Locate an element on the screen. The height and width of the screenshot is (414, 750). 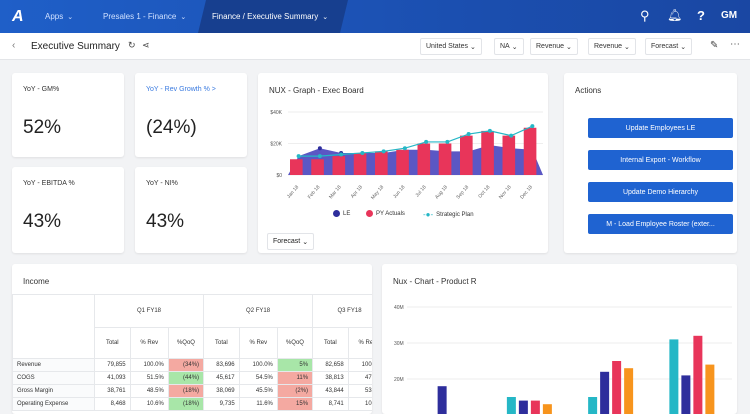
share-icon: ⋖ is located at coordinates (146, 45).